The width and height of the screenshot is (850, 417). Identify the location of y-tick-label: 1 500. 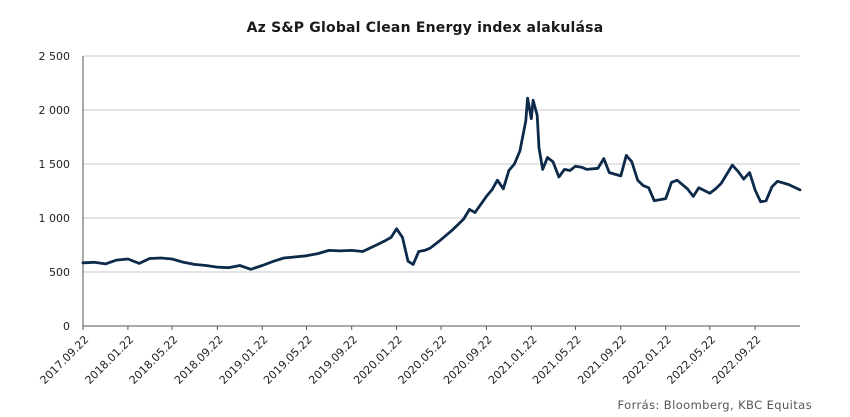
(55, 164).